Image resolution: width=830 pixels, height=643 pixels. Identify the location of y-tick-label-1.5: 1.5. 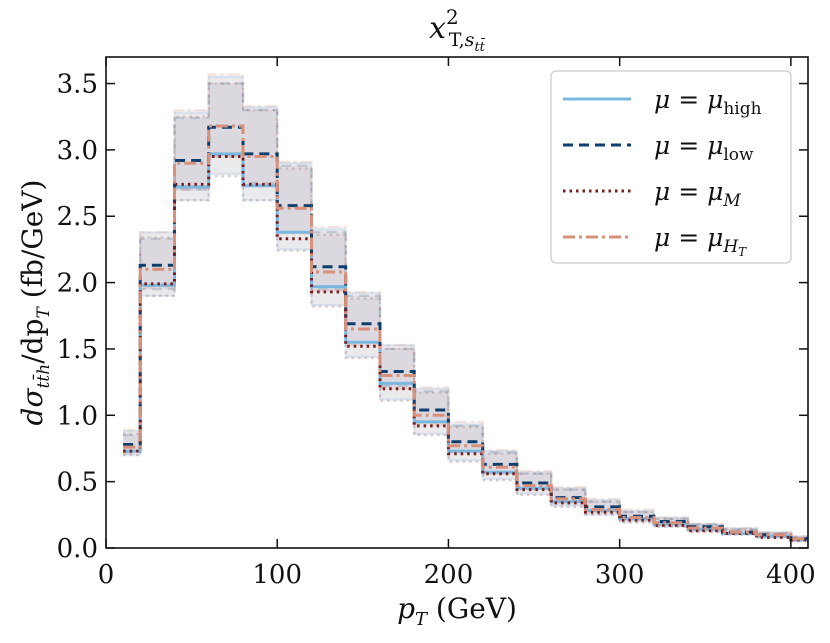
(77, 350).